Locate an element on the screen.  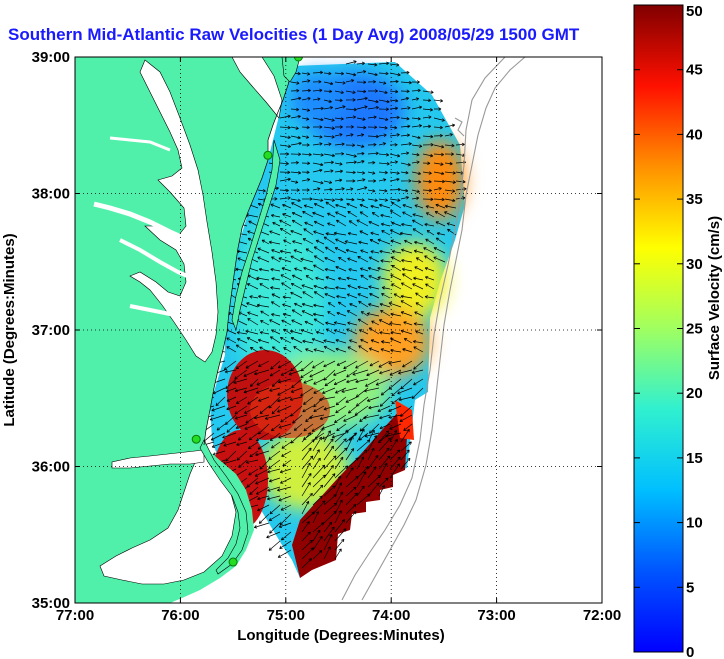
y-axis-tick-labels: 39:00 38:00 37:00 36:00 35:00 is located at coordinates (51, 330).